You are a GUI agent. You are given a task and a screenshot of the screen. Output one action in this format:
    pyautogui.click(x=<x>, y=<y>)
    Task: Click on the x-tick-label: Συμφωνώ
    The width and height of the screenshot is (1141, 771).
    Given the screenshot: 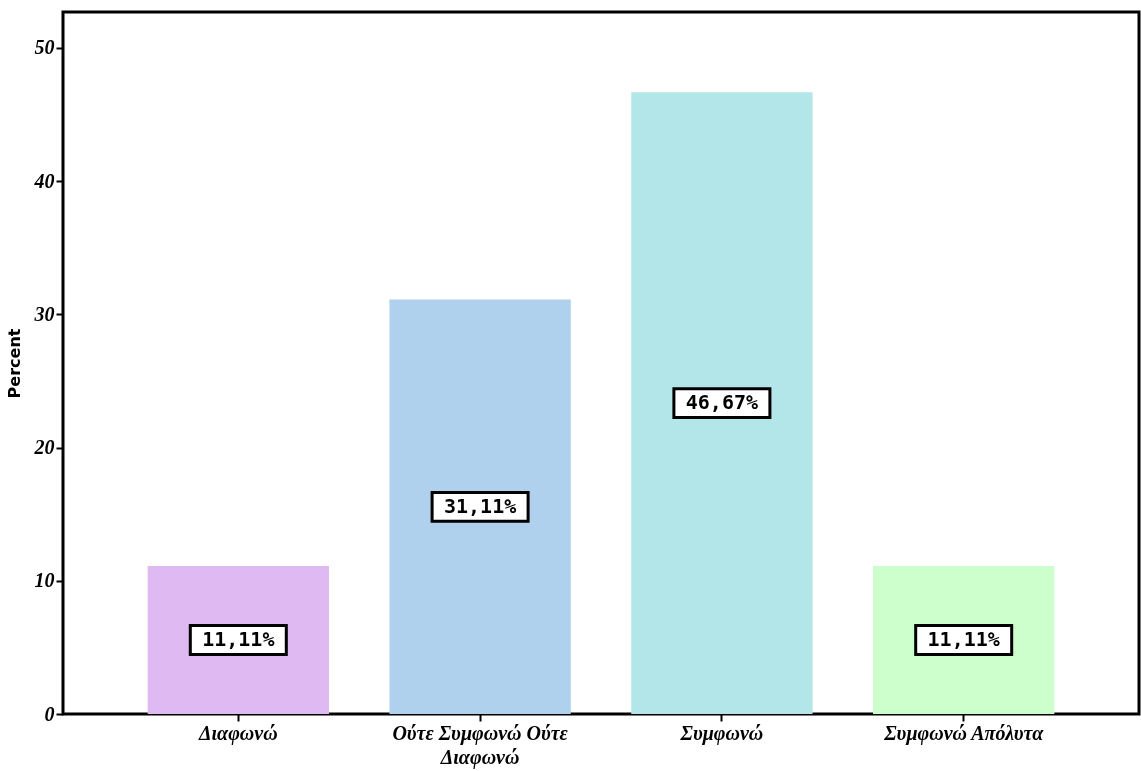 What is the action you would take?
    pyautogui.click(x=721, y=733)
    